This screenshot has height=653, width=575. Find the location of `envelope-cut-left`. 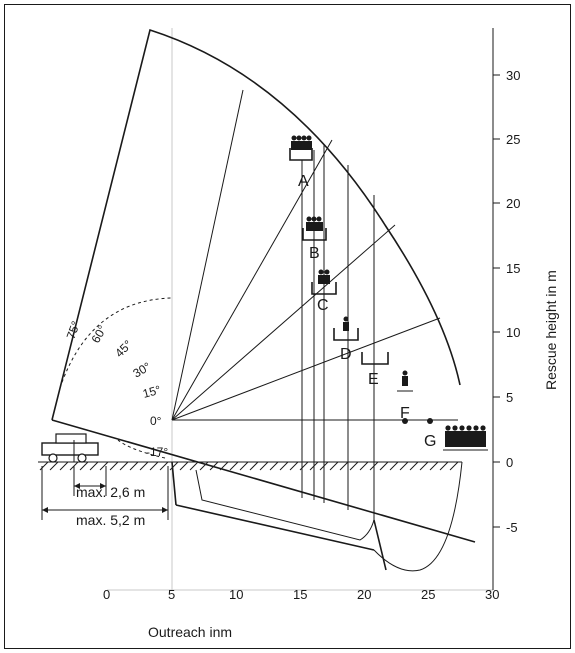

envelope-cut-left is located at coordinates (174, 483).